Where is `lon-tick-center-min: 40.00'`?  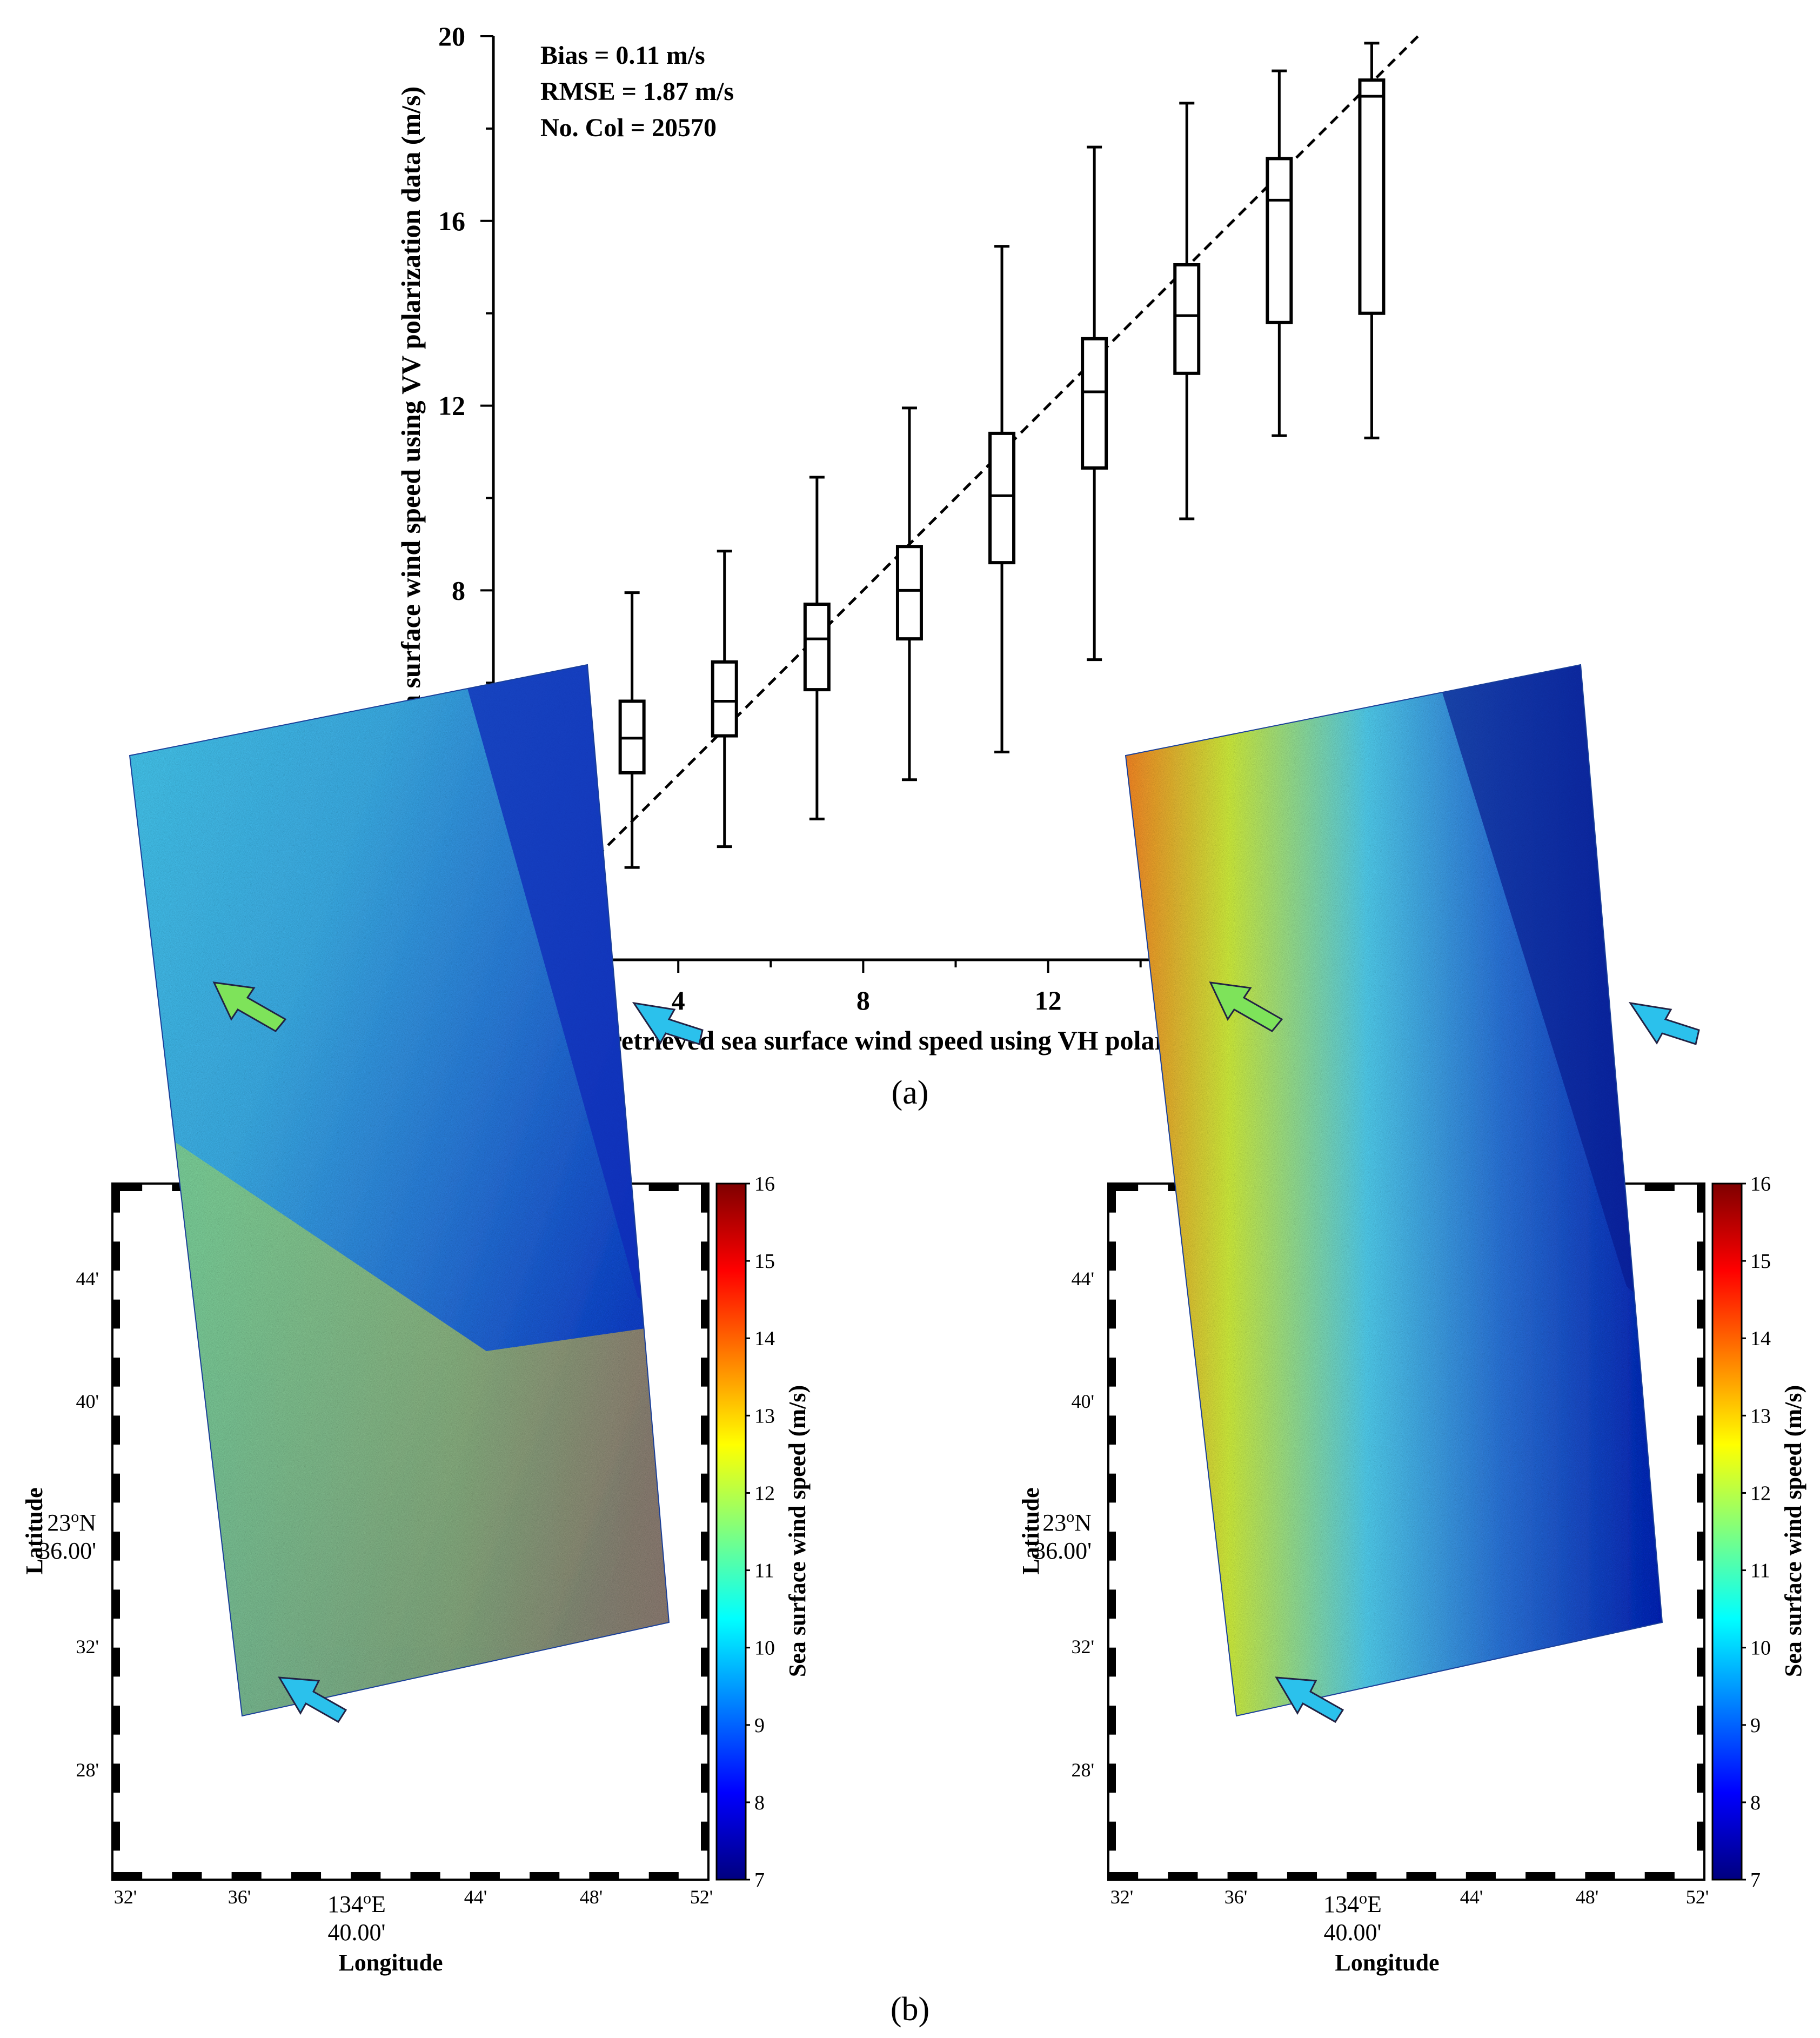 lon-tick-center-min: 40.00' is located at coordinates (1353, 1932).